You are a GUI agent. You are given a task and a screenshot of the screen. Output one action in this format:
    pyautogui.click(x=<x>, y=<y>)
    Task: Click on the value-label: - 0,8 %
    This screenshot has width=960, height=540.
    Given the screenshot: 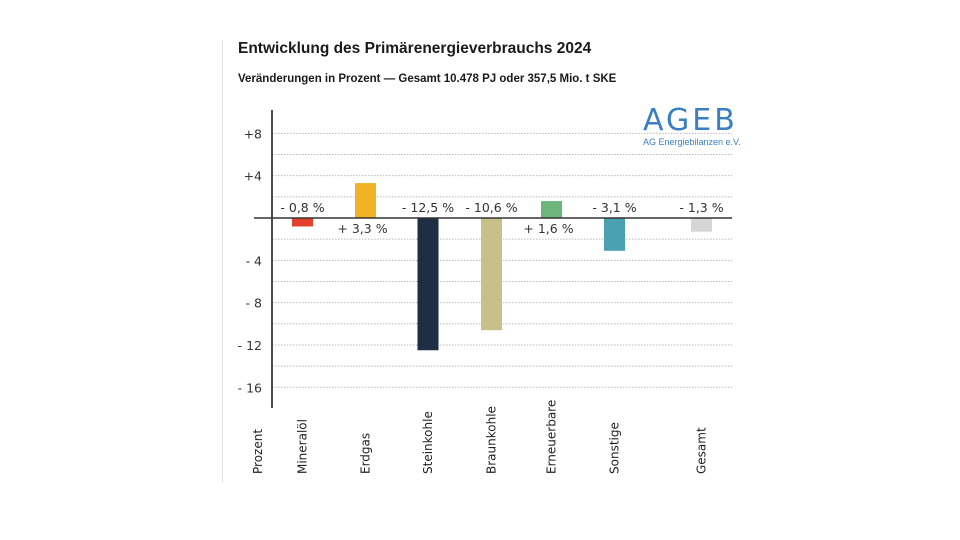 What is the action you would take?
    pyautogui.click(x=302, y=207)
    